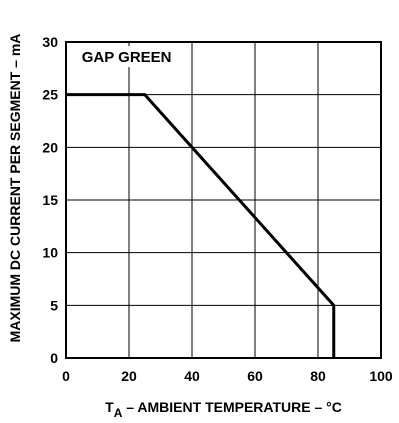 This screenshot has height=423, width=399. What do you see at coordinates (15, 188) in the screenshot?
I see `y-axis-label: MAXIMUM DC CURRENT PER SEGMENT – mA` at bounding box center [15, 188].